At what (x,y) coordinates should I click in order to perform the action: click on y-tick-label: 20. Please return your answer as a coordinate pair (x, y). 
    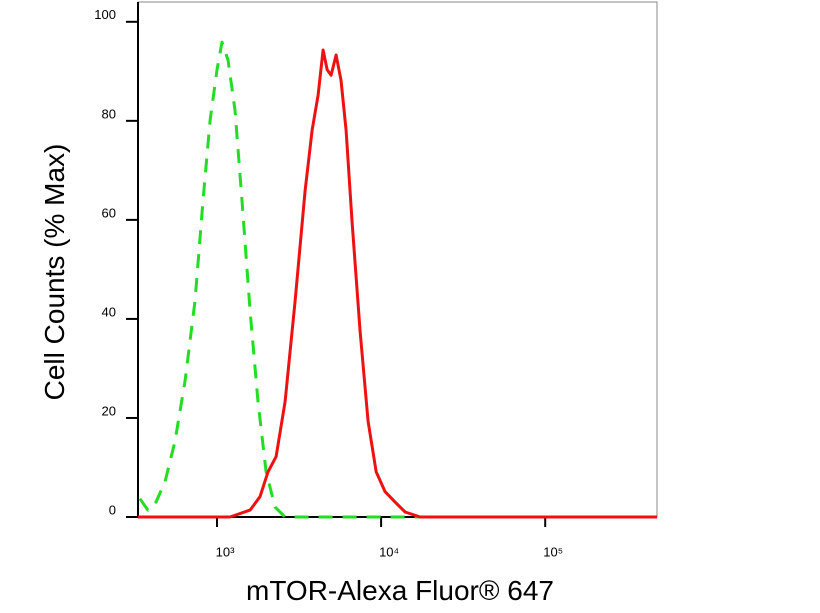
    Looking at the image, I should click on (109, 410).